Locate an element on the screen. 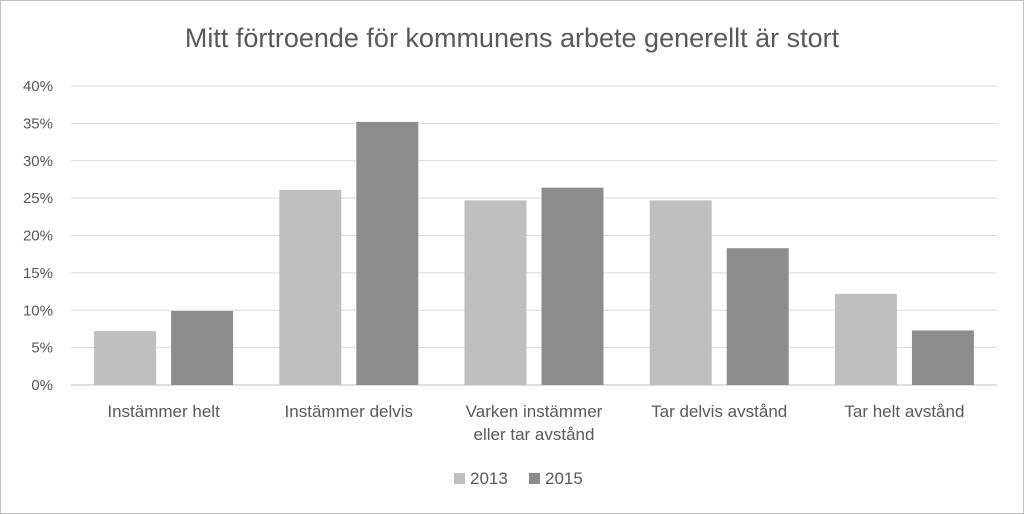  x-category-label: Tar delvis avstånd is located at coordinates (719, 411).